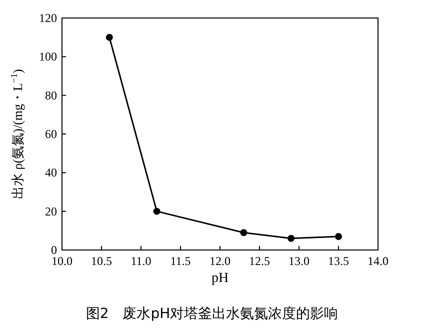 Image resolution: width=424 pixels, height=333 pixels. I want to click on x-tick-label: 10.5, so click(101, 261).